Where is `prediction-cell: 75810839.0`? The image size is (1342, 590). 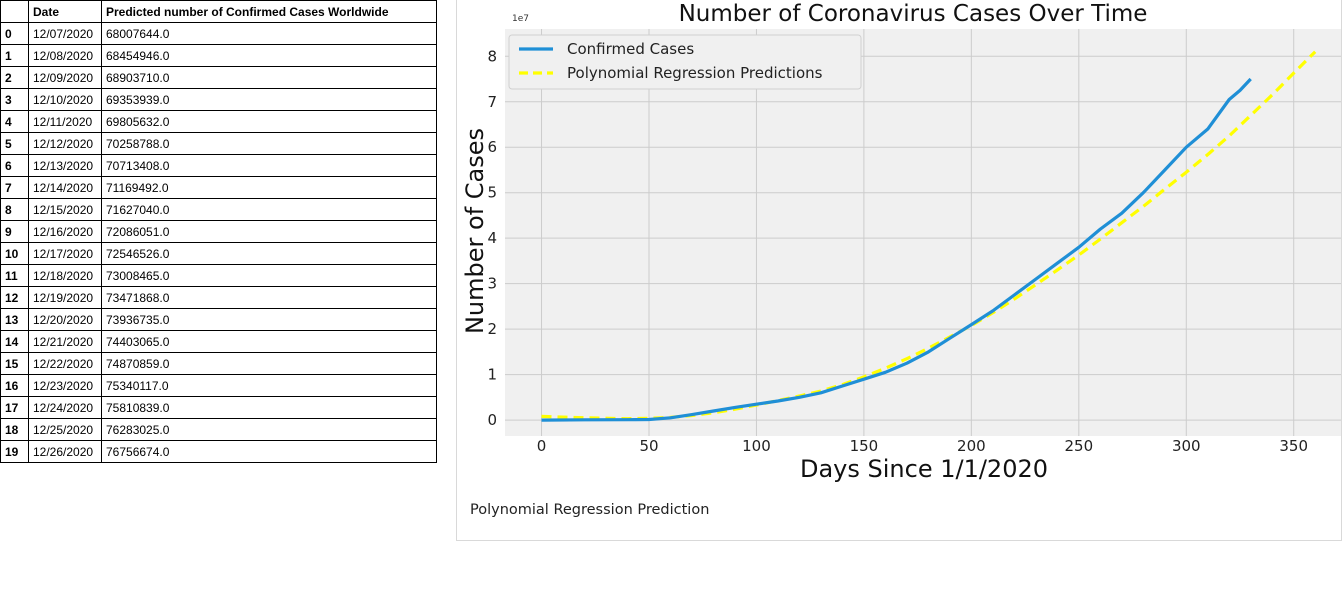 prediction-cell: 75810839.0 is located at coordinates (269, 407).